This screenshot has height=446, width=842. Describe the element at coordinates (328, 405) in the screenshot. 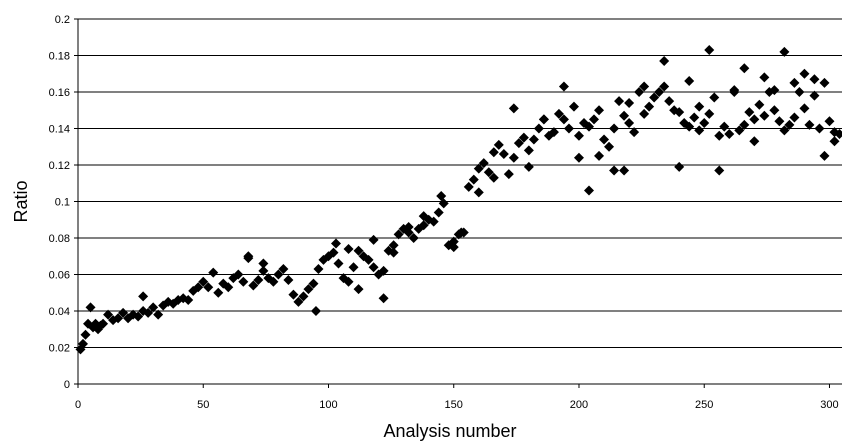

I see `x-tick-label: 100` at that location.